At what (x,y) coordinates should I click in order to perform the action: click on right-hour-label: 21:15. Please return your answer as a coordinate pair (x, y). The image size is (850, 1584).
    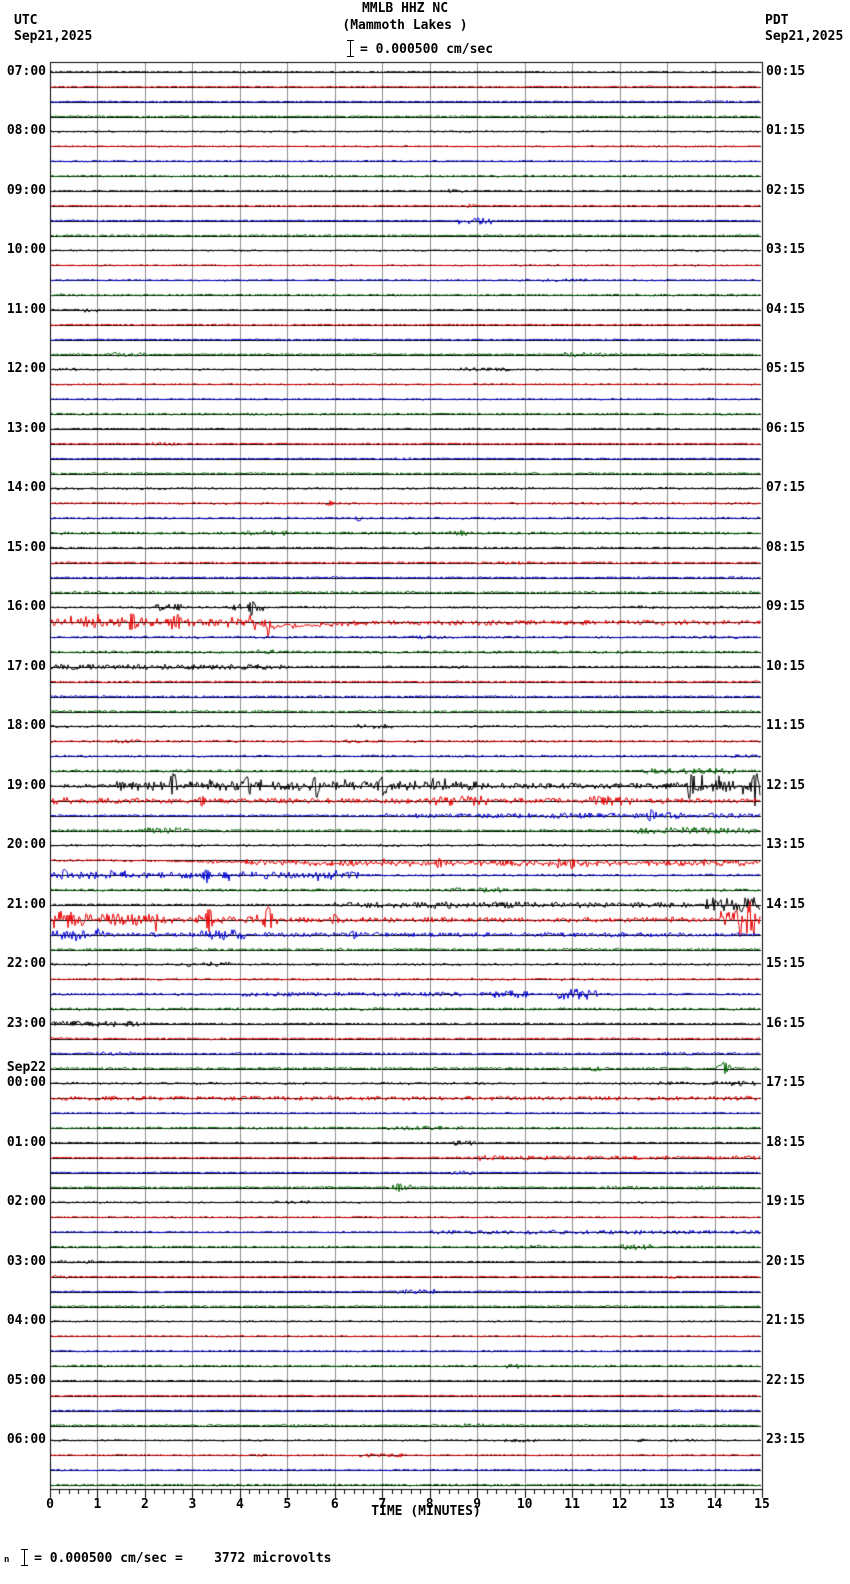
    Looking at the image, I should click on (786, 1321).